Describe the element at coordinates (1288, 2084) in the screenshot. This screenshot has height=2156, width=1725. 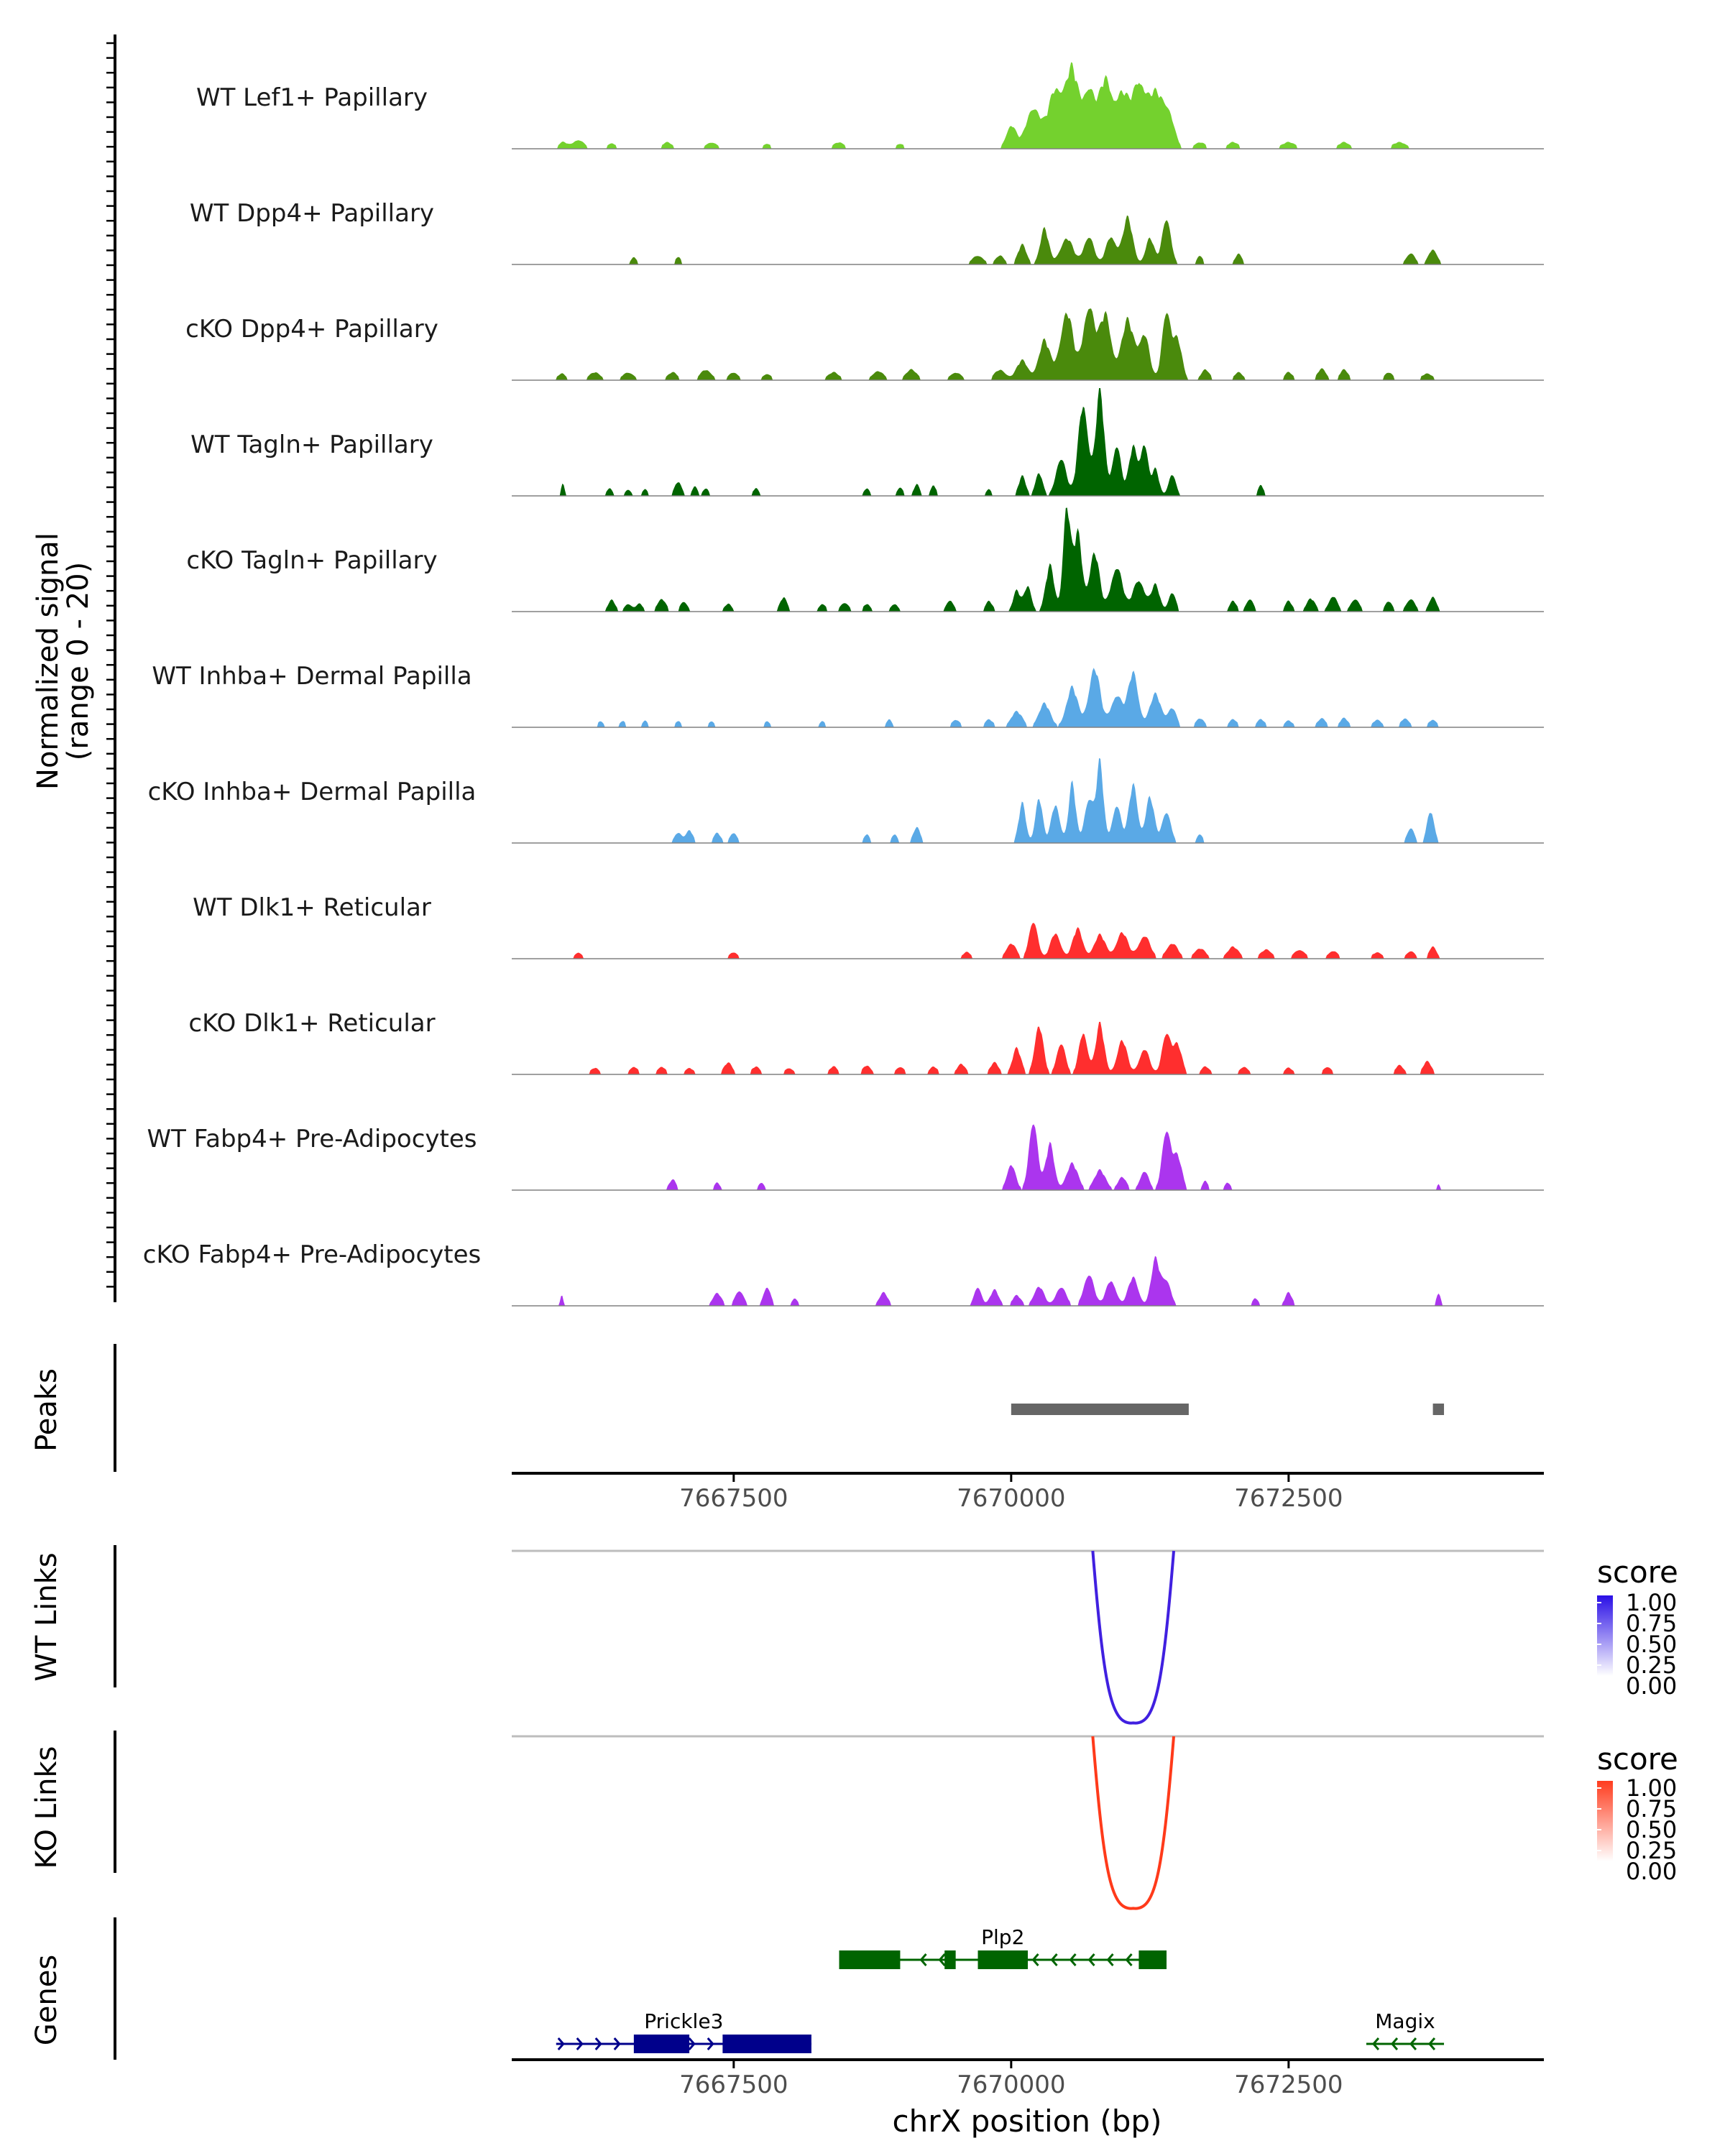
I see `genes-x-axis-tick-label: 7672500` at that location.